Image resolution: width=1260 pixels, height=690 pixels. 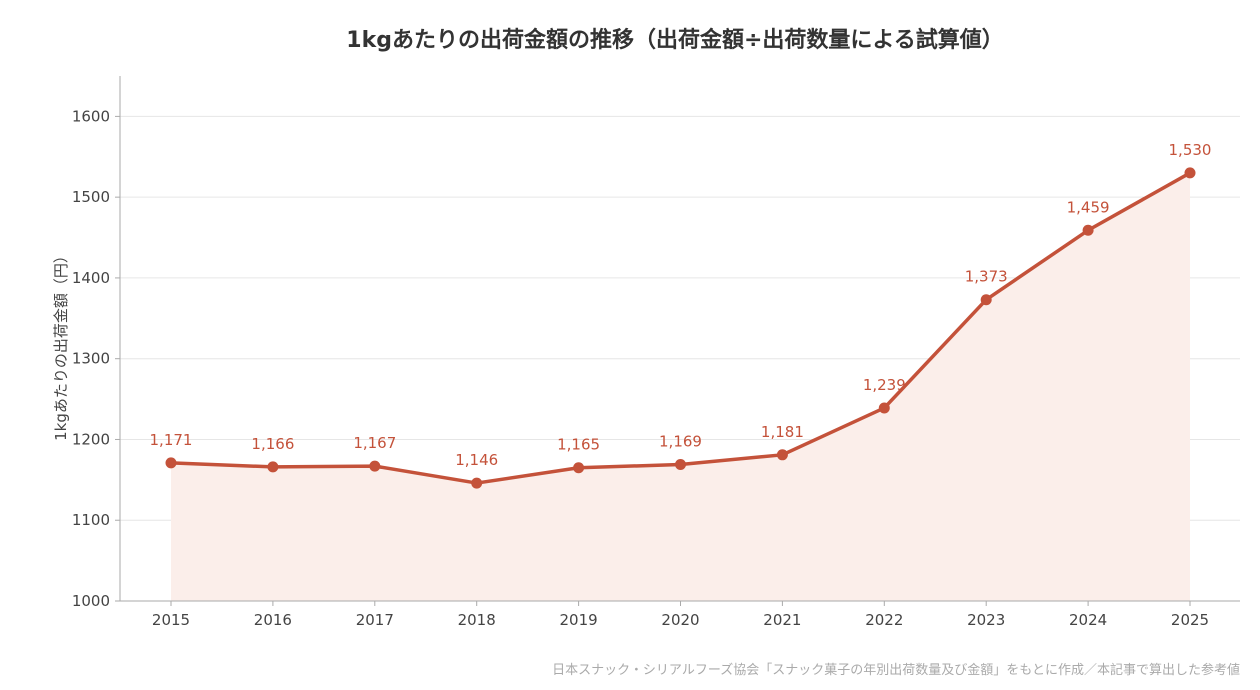 I want to click on x-tick-label: 2016, so click(x=273, y=620).